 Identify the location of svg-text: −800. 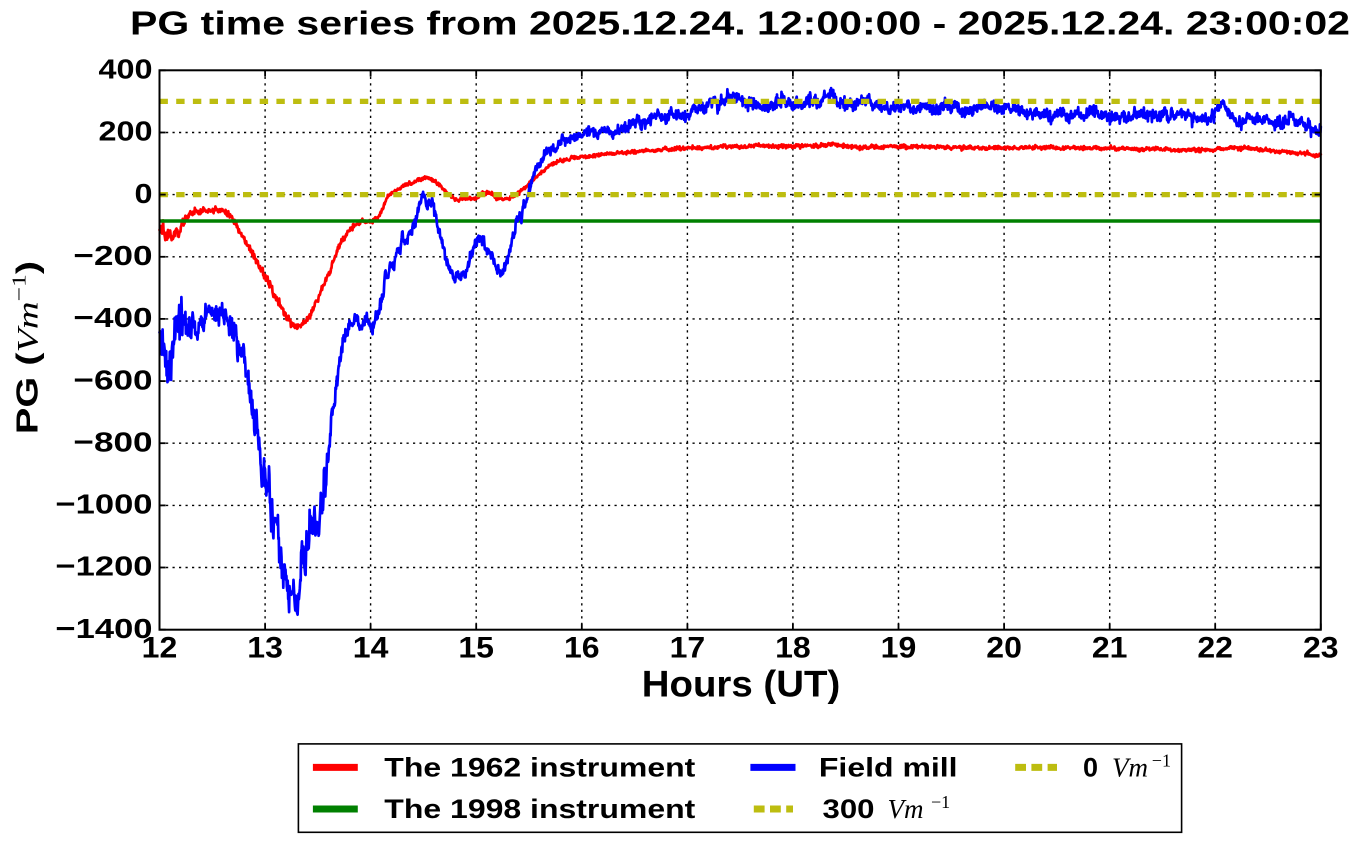
(113, 441).